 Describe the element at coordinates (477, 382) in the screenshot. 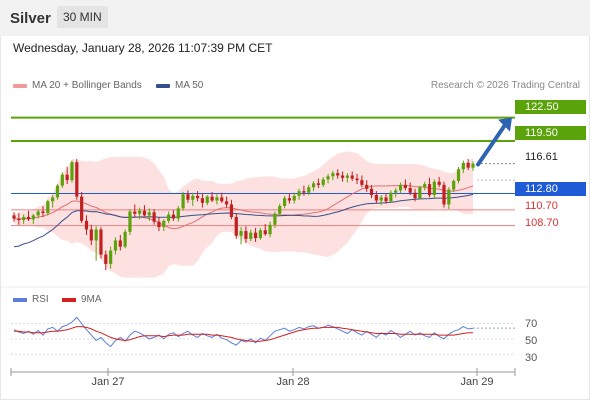

I see `x-tick-jan29: Jan 29` at that location.